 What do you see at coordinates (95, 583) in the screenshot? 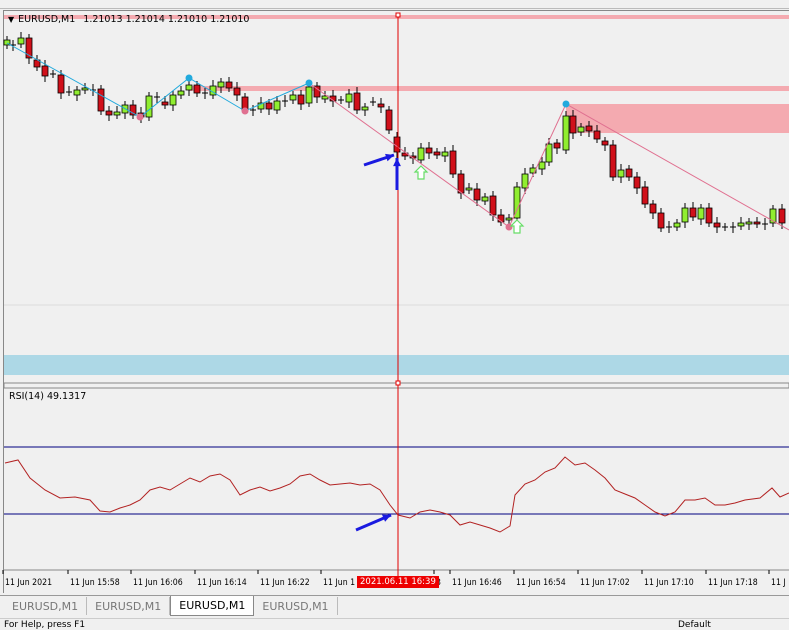
I see `time-label: 11 Jun 15:58` at bounding box center [95, 583].